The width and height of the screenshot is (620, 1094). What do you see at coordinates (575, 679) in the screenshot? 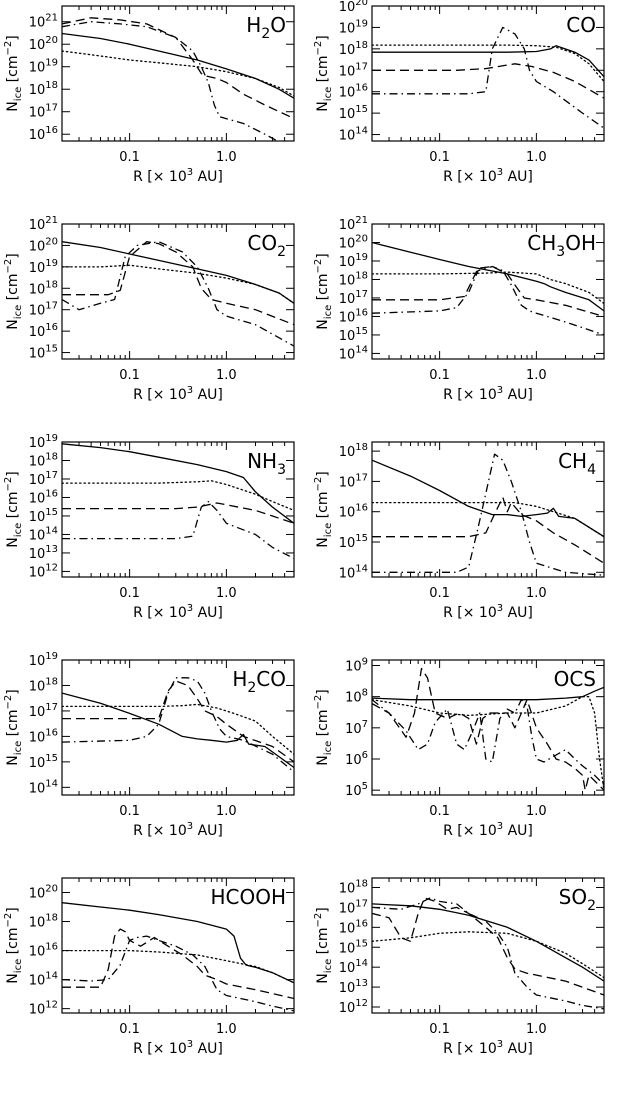
I see `species-label: OCS` at bounding box center [575, 679].